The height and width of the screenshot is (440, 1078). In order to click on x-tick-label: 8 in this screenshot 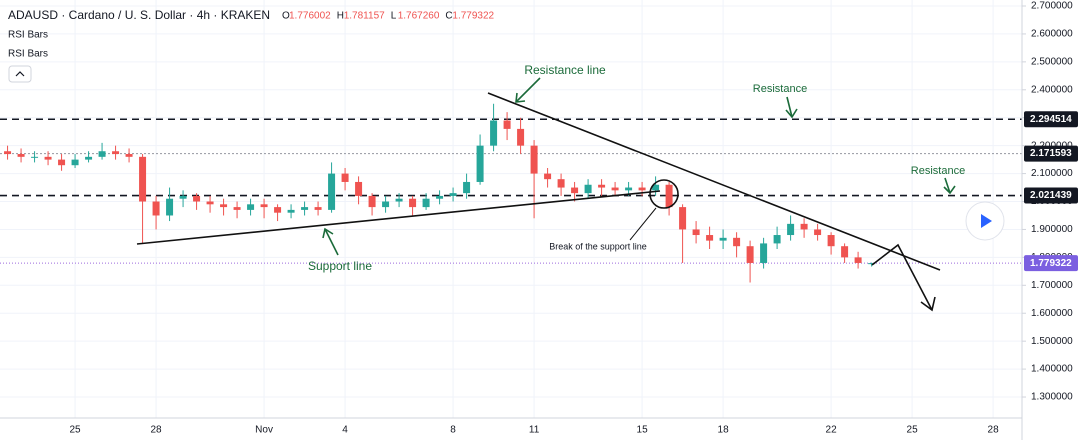, I will do `click(453, 430)`.